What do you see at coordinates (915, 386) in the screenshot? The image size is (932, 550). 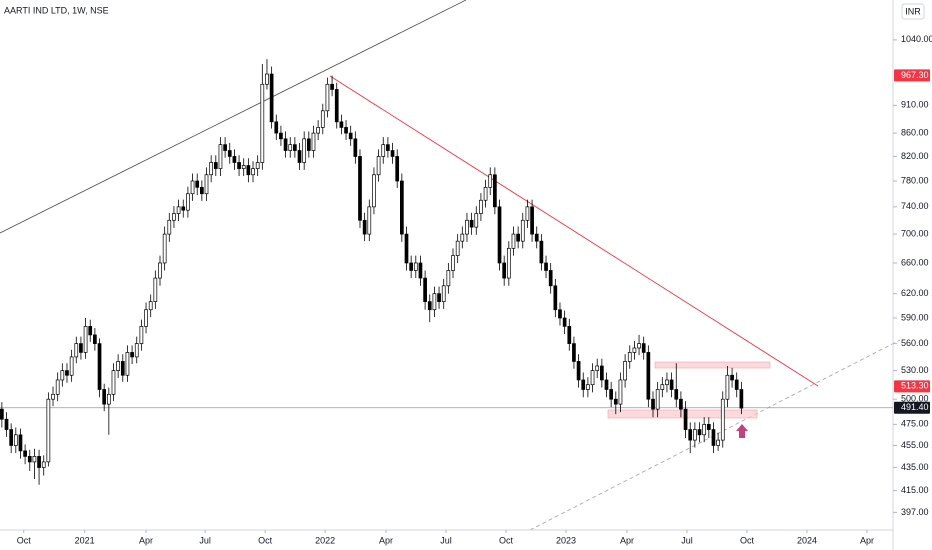 I see `price-badge-label: 513.30` at bounding box center [915, 386].